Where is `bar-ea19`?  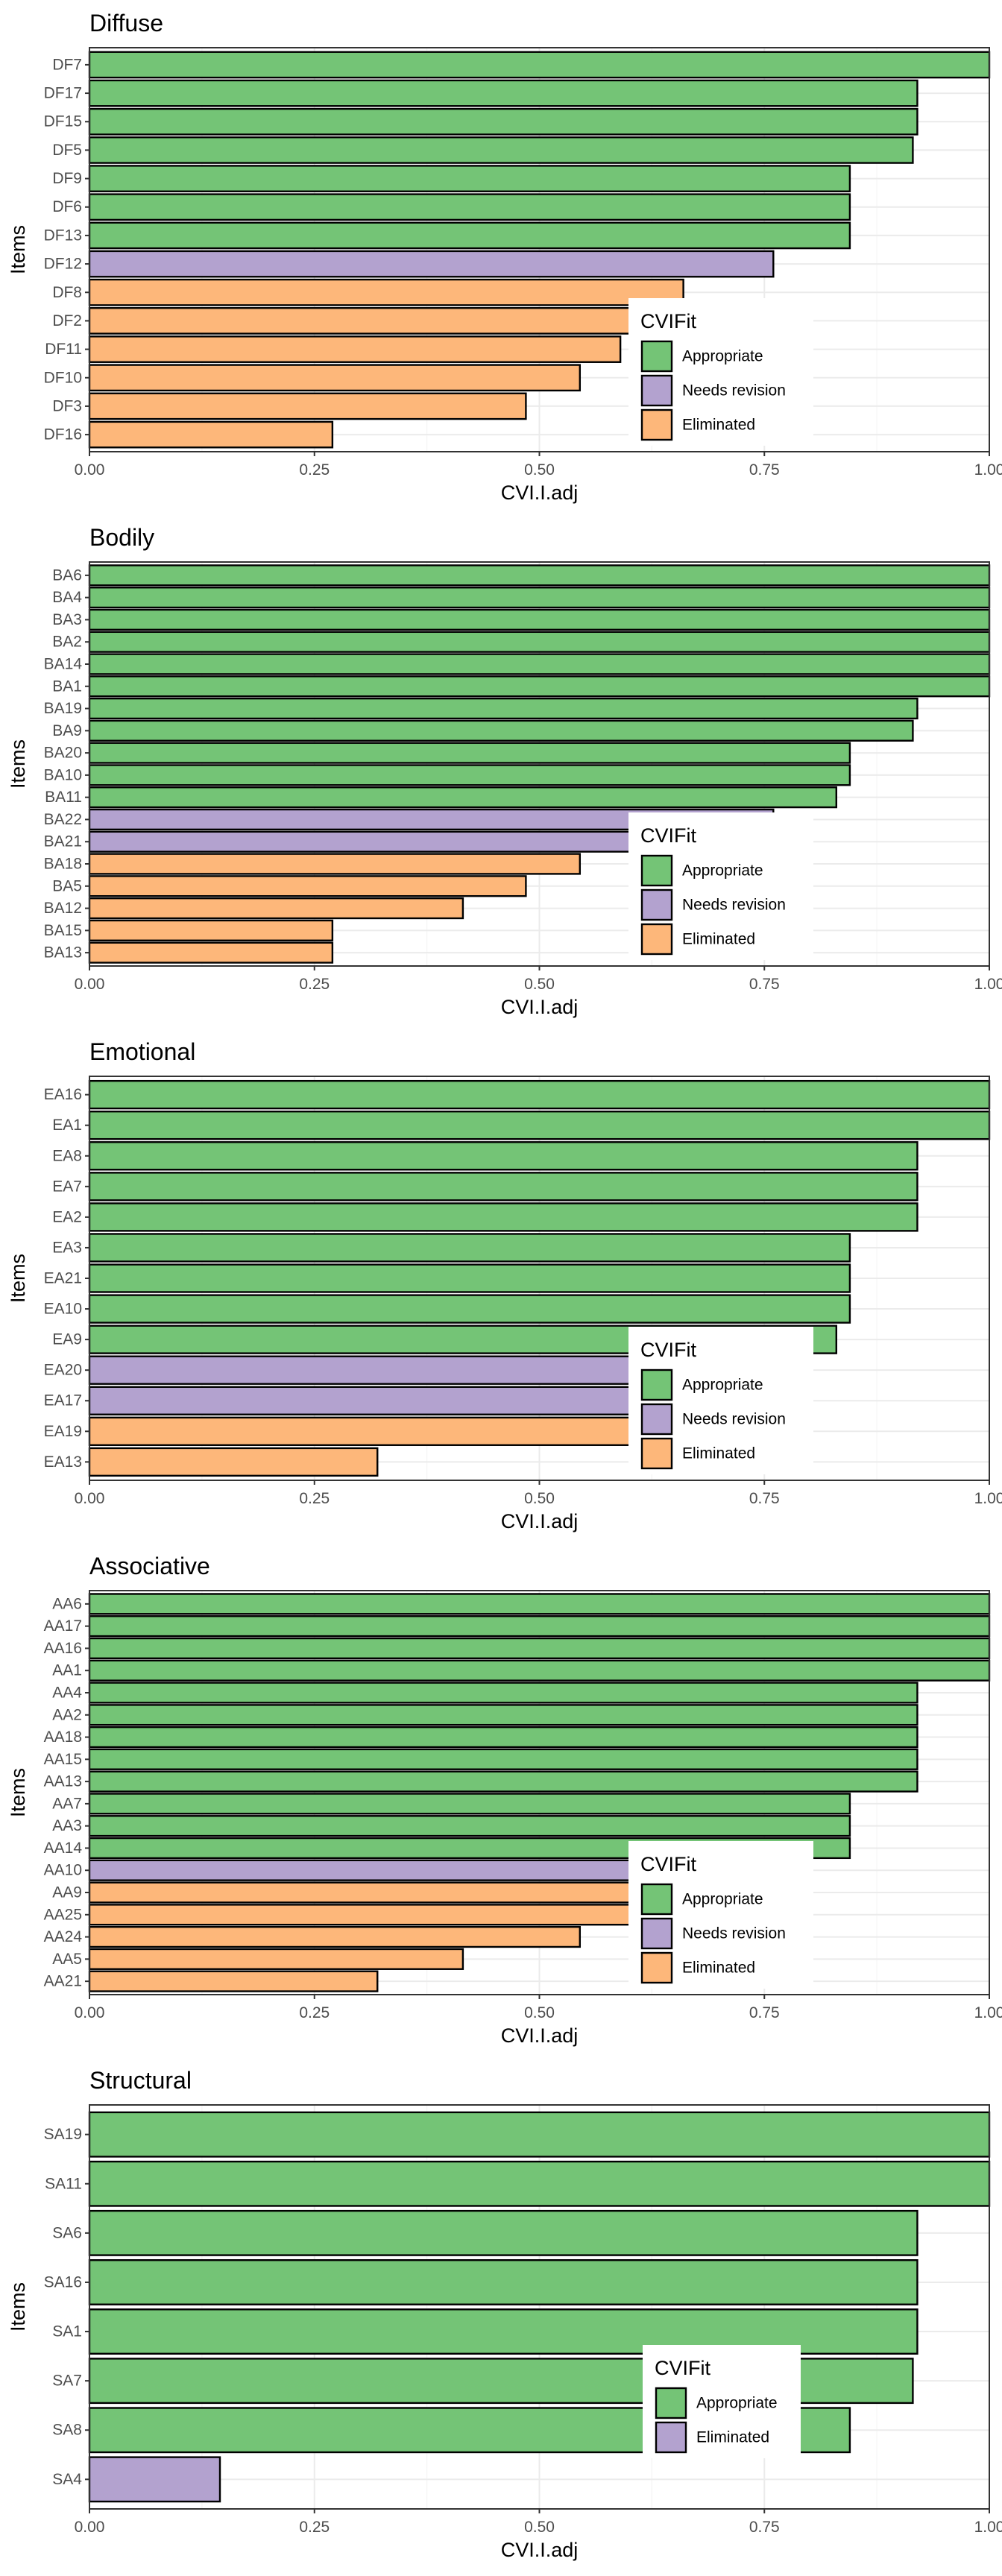 bar-ea19 is located at coordinates (368, 1431).